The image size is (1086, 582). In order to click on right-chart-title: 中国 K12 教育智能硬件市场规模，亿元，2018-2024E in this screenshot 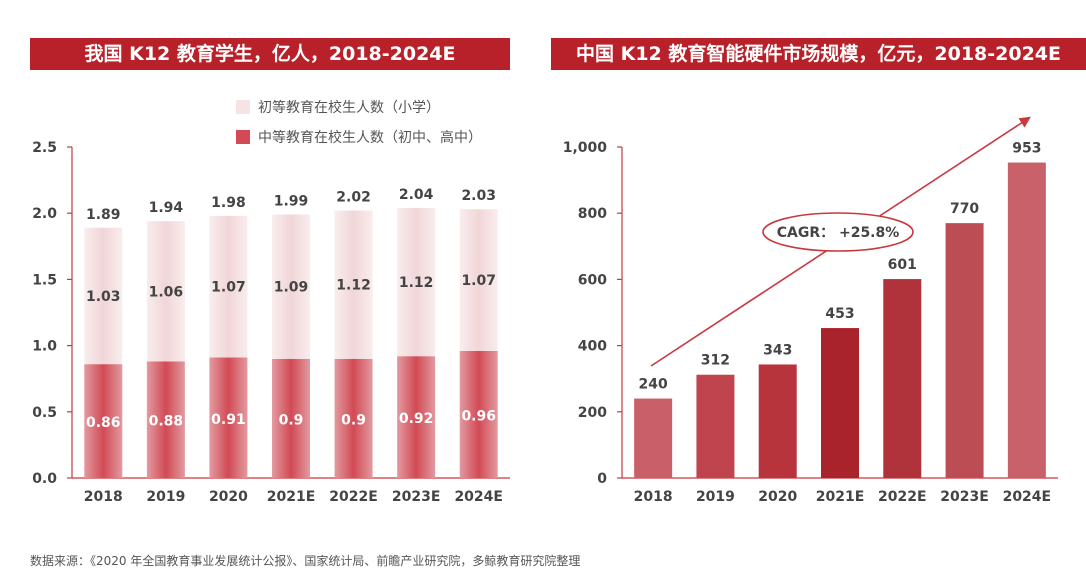, I will do `click(818, 54)`.